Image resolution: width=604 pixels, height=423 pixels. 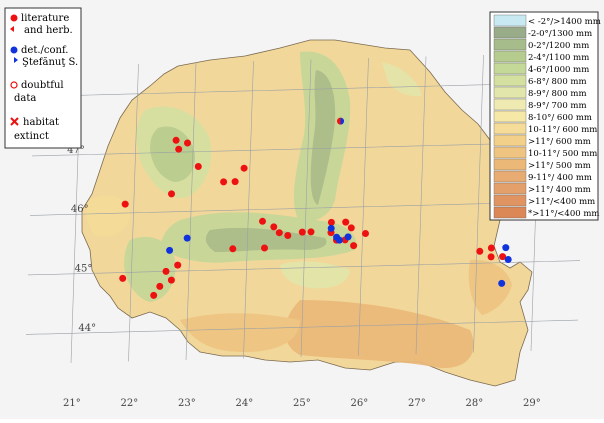 What do you see at coordinates (14, 121) in the screenshot?
I see `legend-cross-icon` at bounding box center [14, 121].